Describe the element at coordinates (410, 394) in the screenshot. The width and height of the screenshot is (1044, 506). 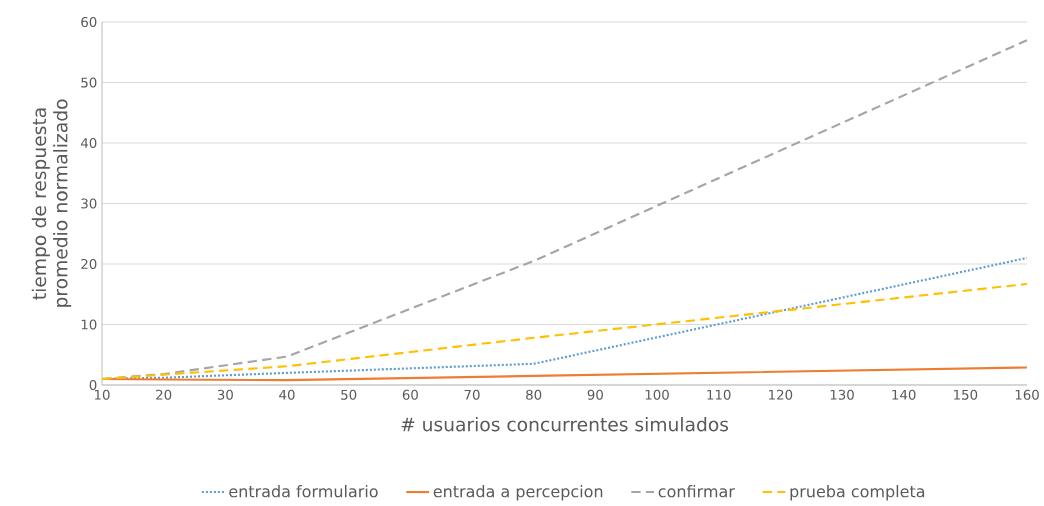
I see `x-tick-label: 60` at that location.